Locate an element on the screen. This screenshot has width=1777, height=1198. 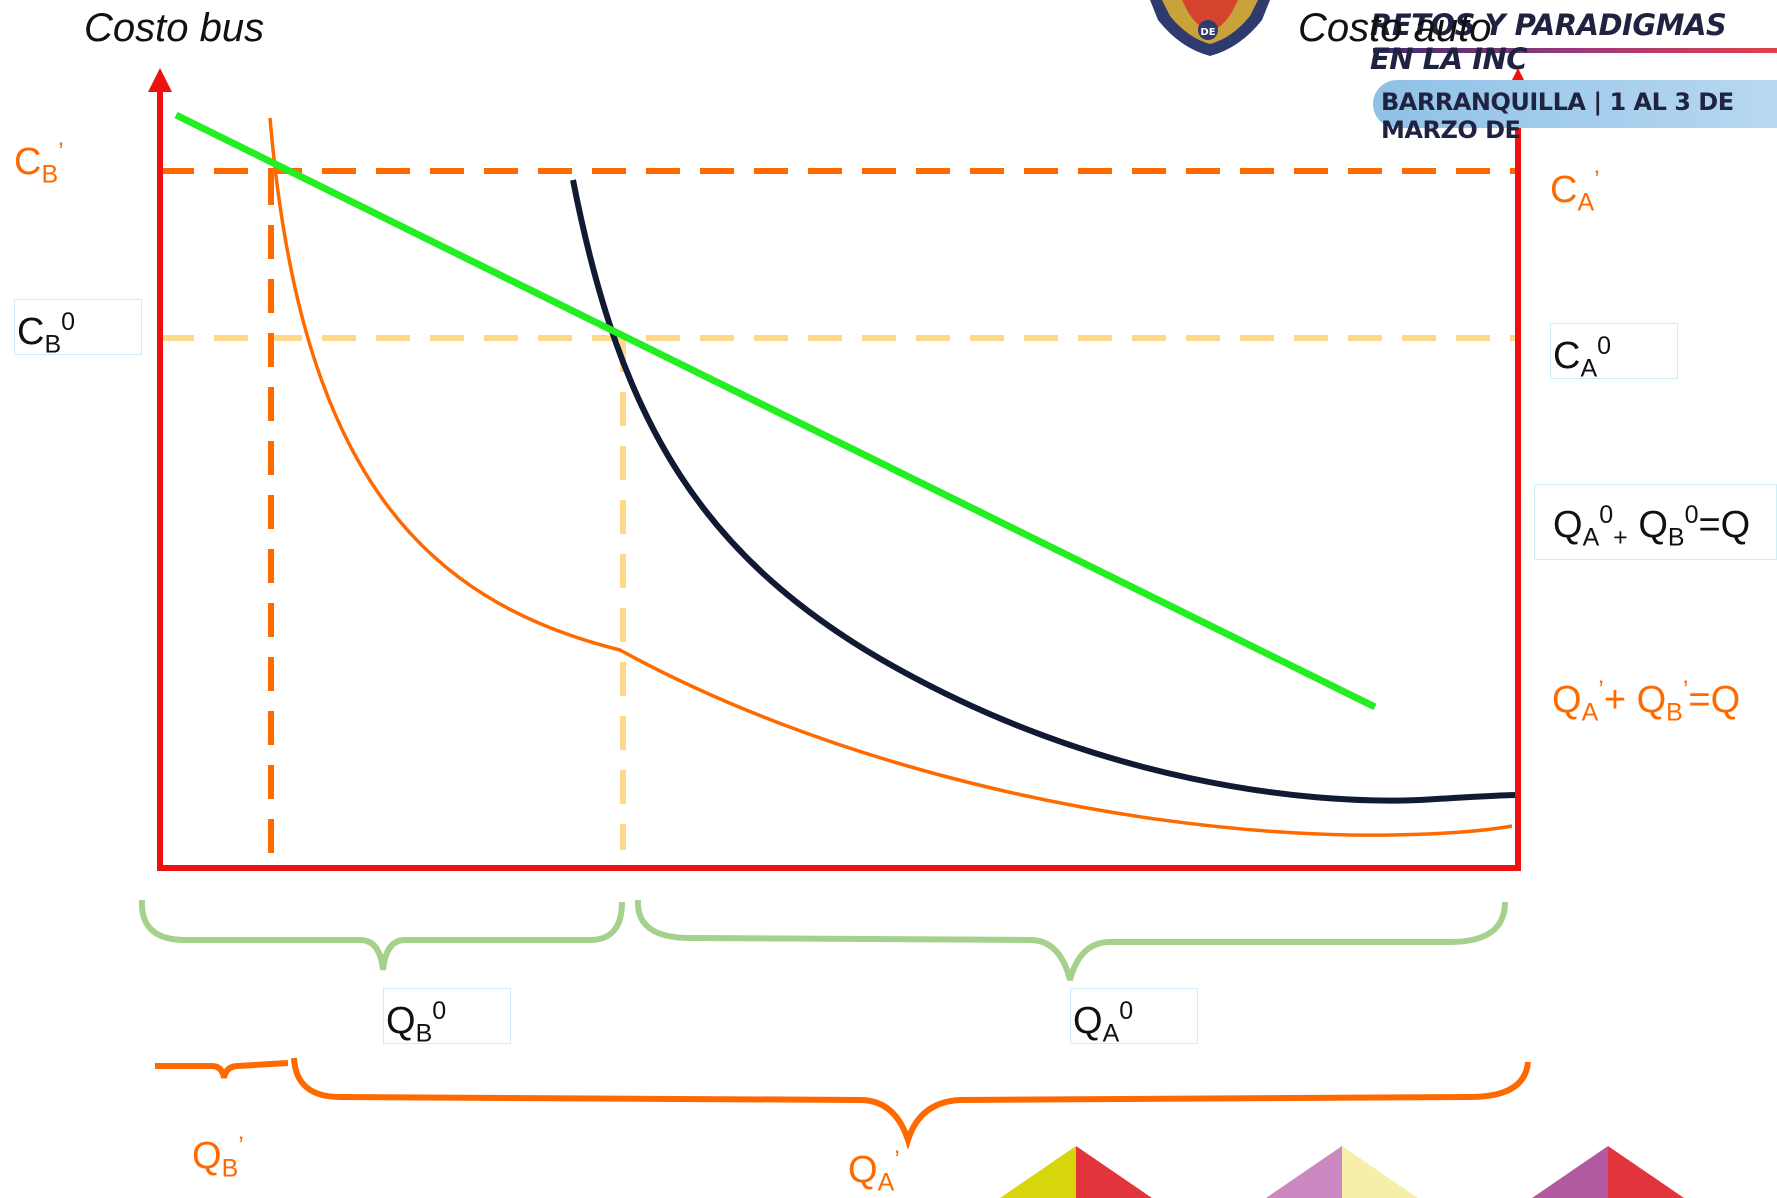
qa-prime-brace is located at coordinates (911, 1103).